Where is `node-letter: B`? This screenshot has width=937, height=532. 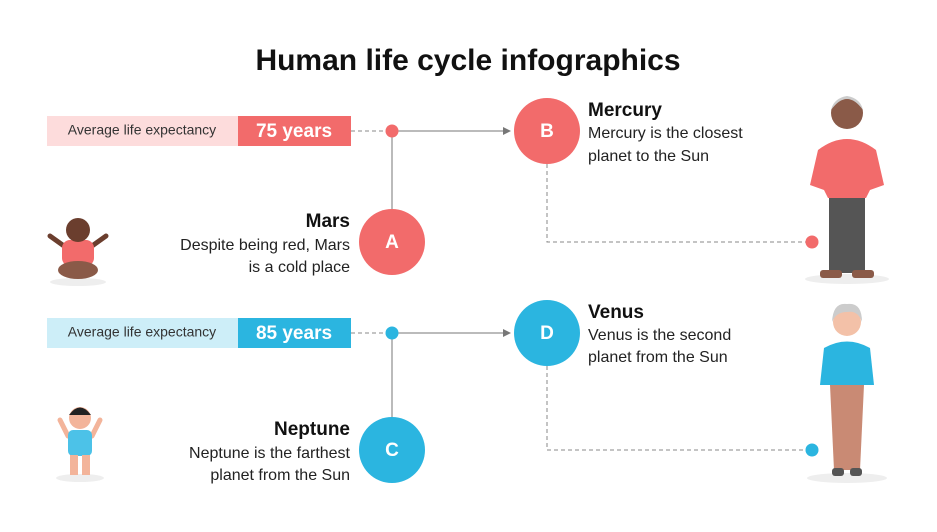 node-letter: B is located at coordinates (547, 131).